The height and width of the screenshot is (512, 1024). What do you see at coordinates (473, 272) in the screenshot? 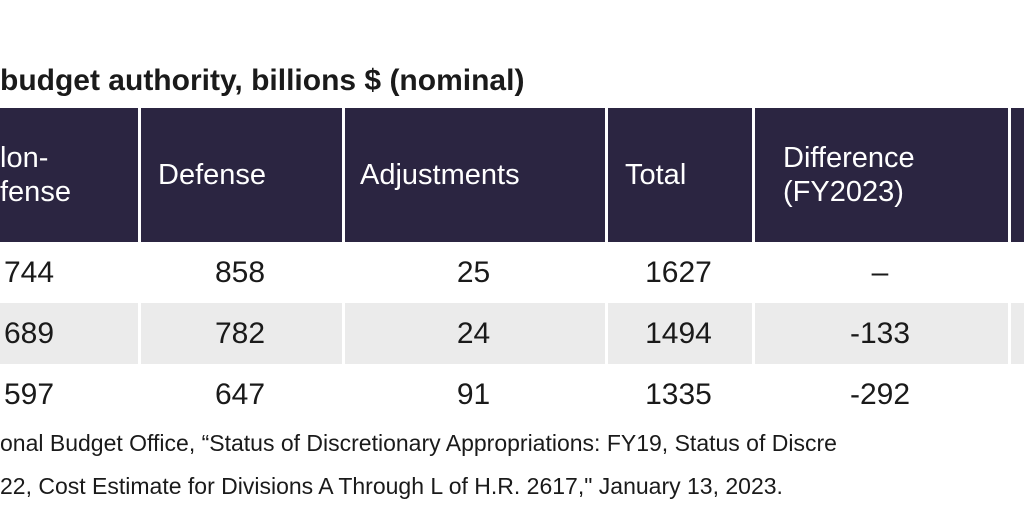
I see `table-cell: 25` at bounding box center [473, 272].